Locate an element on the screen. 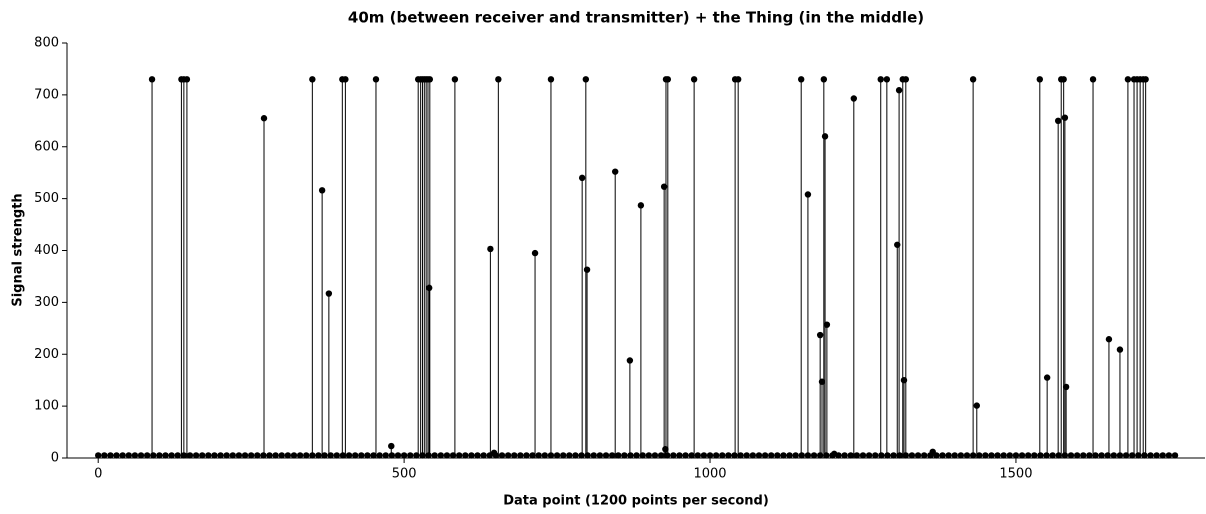 Image resolution: width=1206 pixels, height=514 pixels. y-tick-label: 500 is located at coordinates (46, 198).